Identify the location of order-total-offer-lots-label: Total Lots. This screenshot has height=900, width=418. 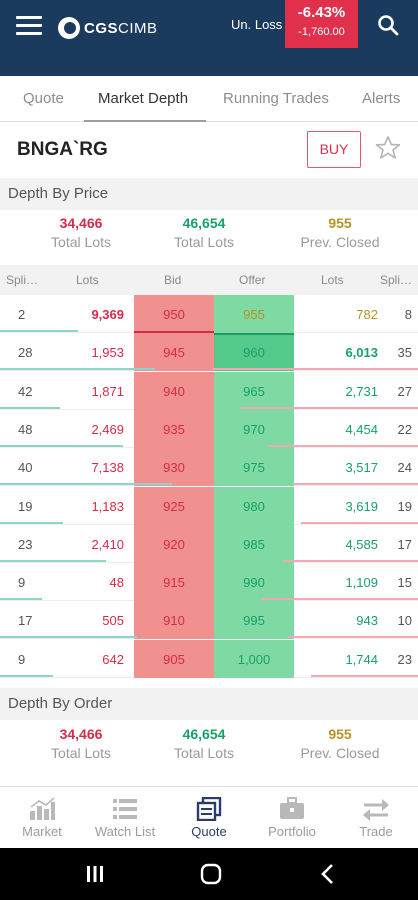
(204, 753).